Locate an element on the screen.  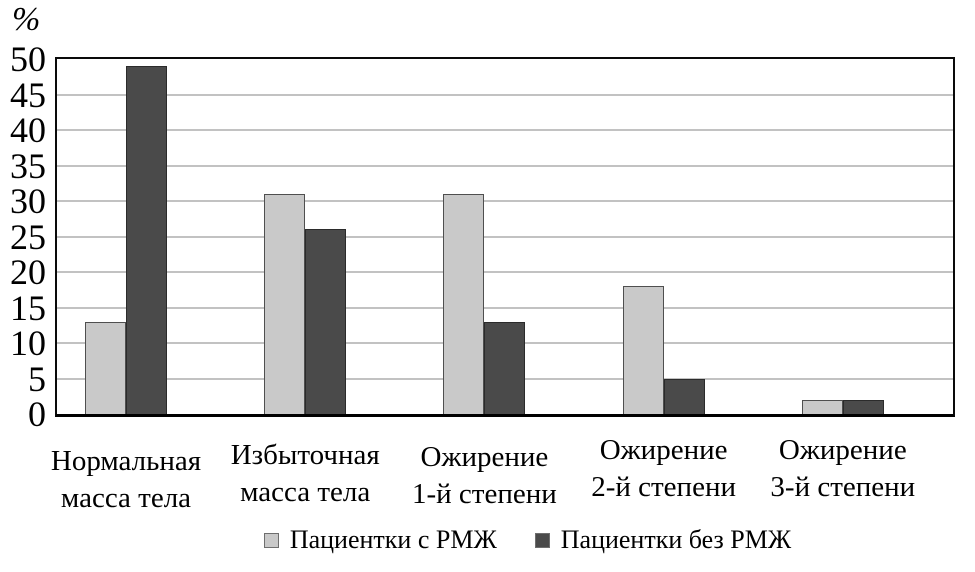
bar-series0-cat0 is located at coordinates (105, 367).